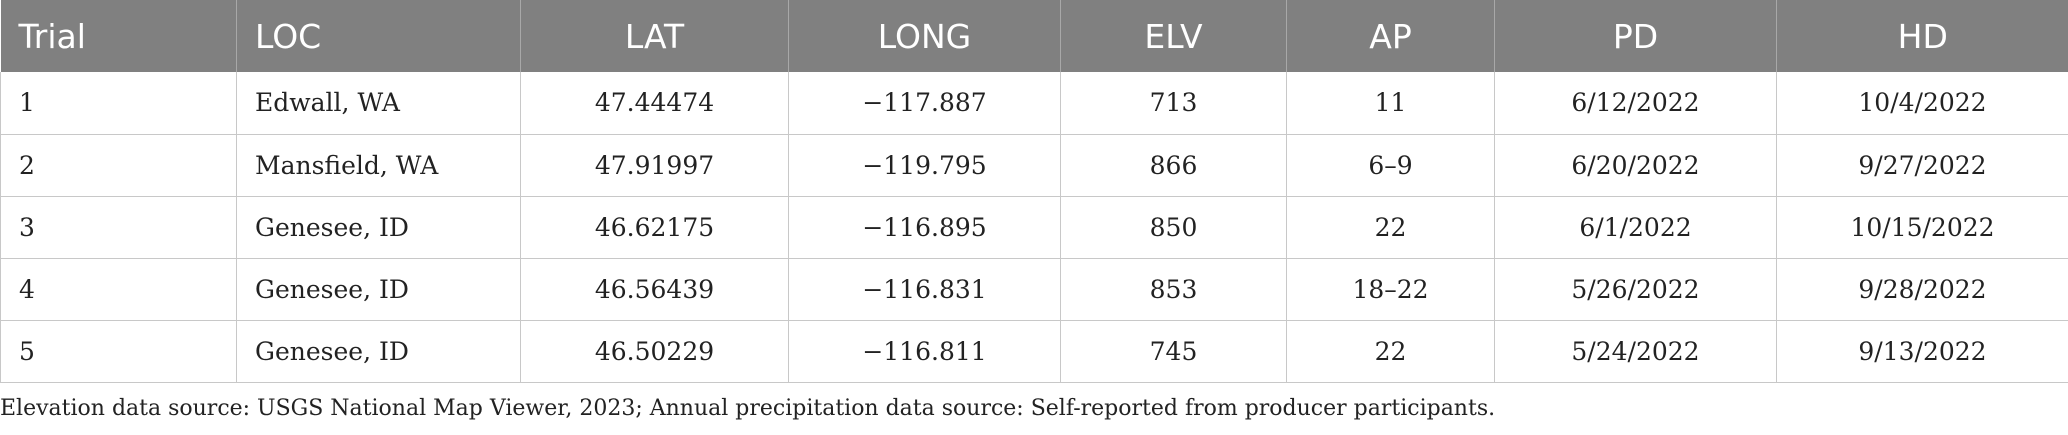 The image size is (2068, 435). I want to click on header-elv: ELV, so click(1173, 36).